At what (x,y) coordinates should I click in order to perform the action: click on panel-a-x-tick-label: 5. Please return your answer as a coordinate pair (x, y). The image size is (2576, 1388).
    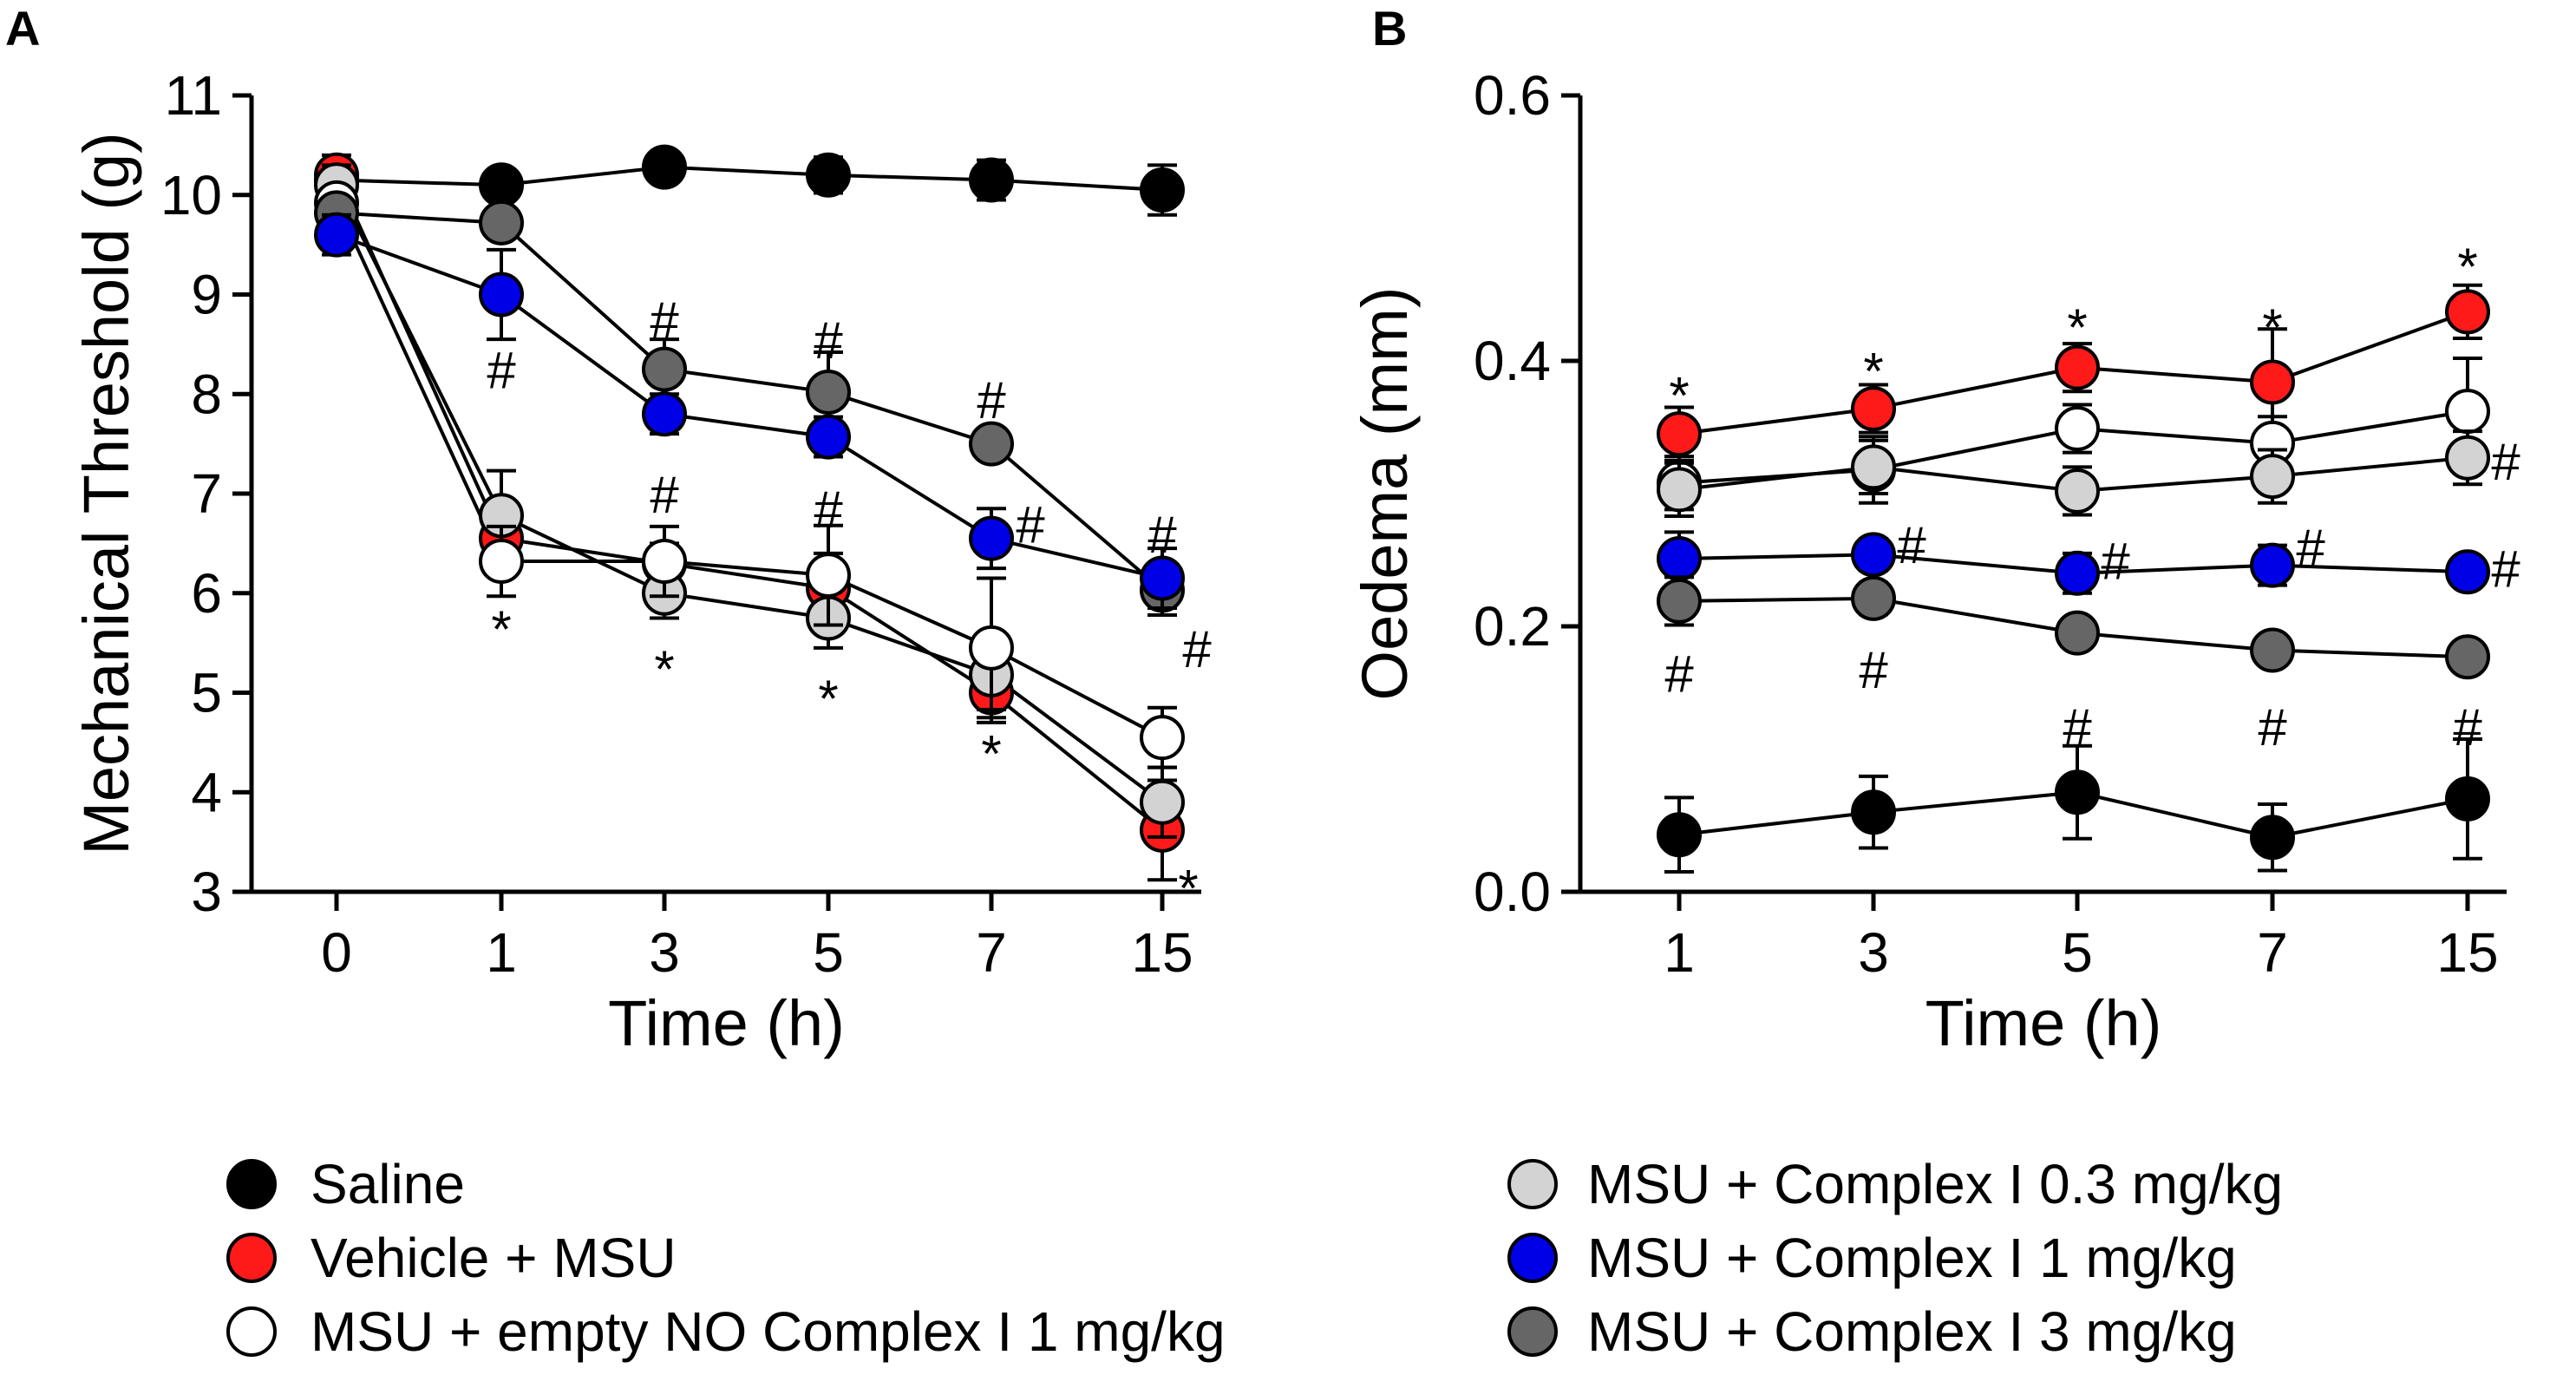
    Looking at the image, I should click on (828, 952).